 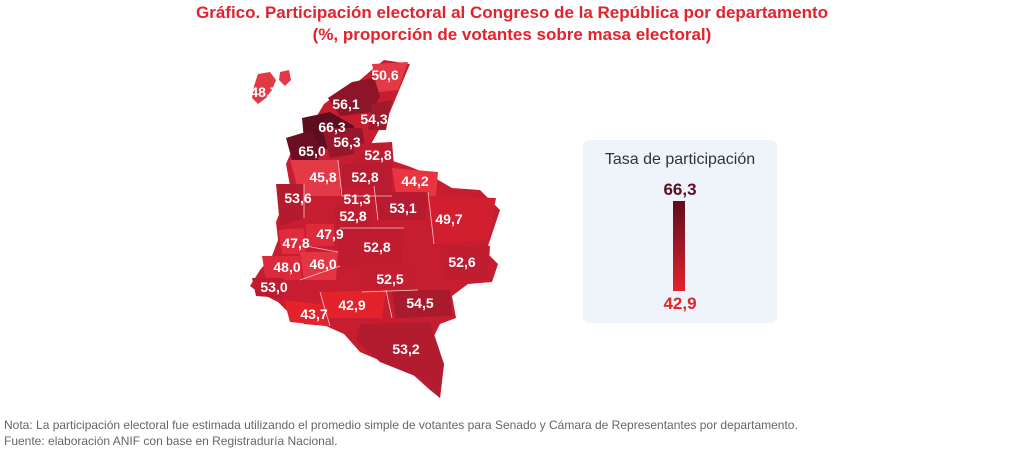 I want to click on region-casanare, so click(x=401, y=206).